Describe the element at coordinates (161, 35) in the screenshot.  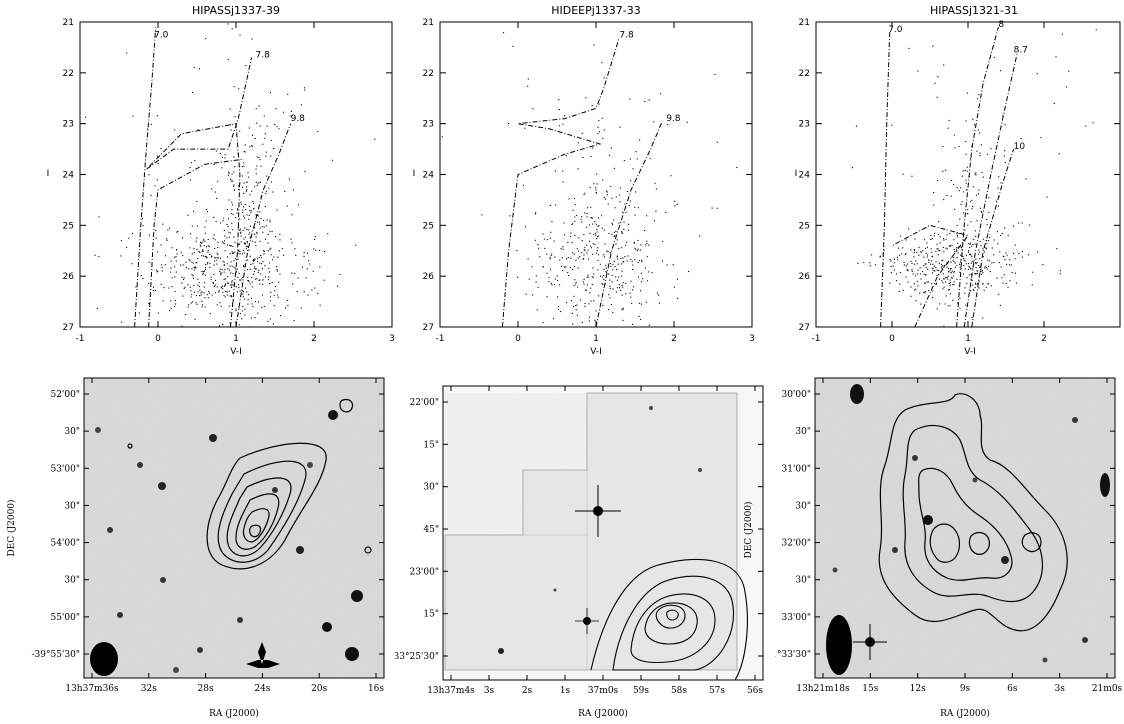
I see `isochrone-label: 7.0` at that location.